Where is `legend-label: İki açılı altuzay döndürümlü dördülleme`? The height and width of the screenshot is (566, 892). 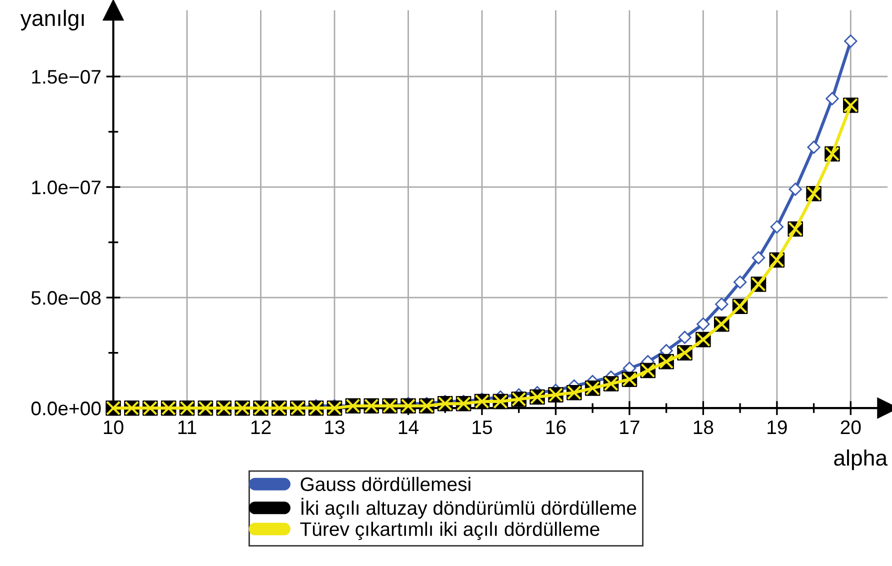
legend-label: İki açılı altuzay döndürümlü dördülleme is located at coordinates (469, 508).